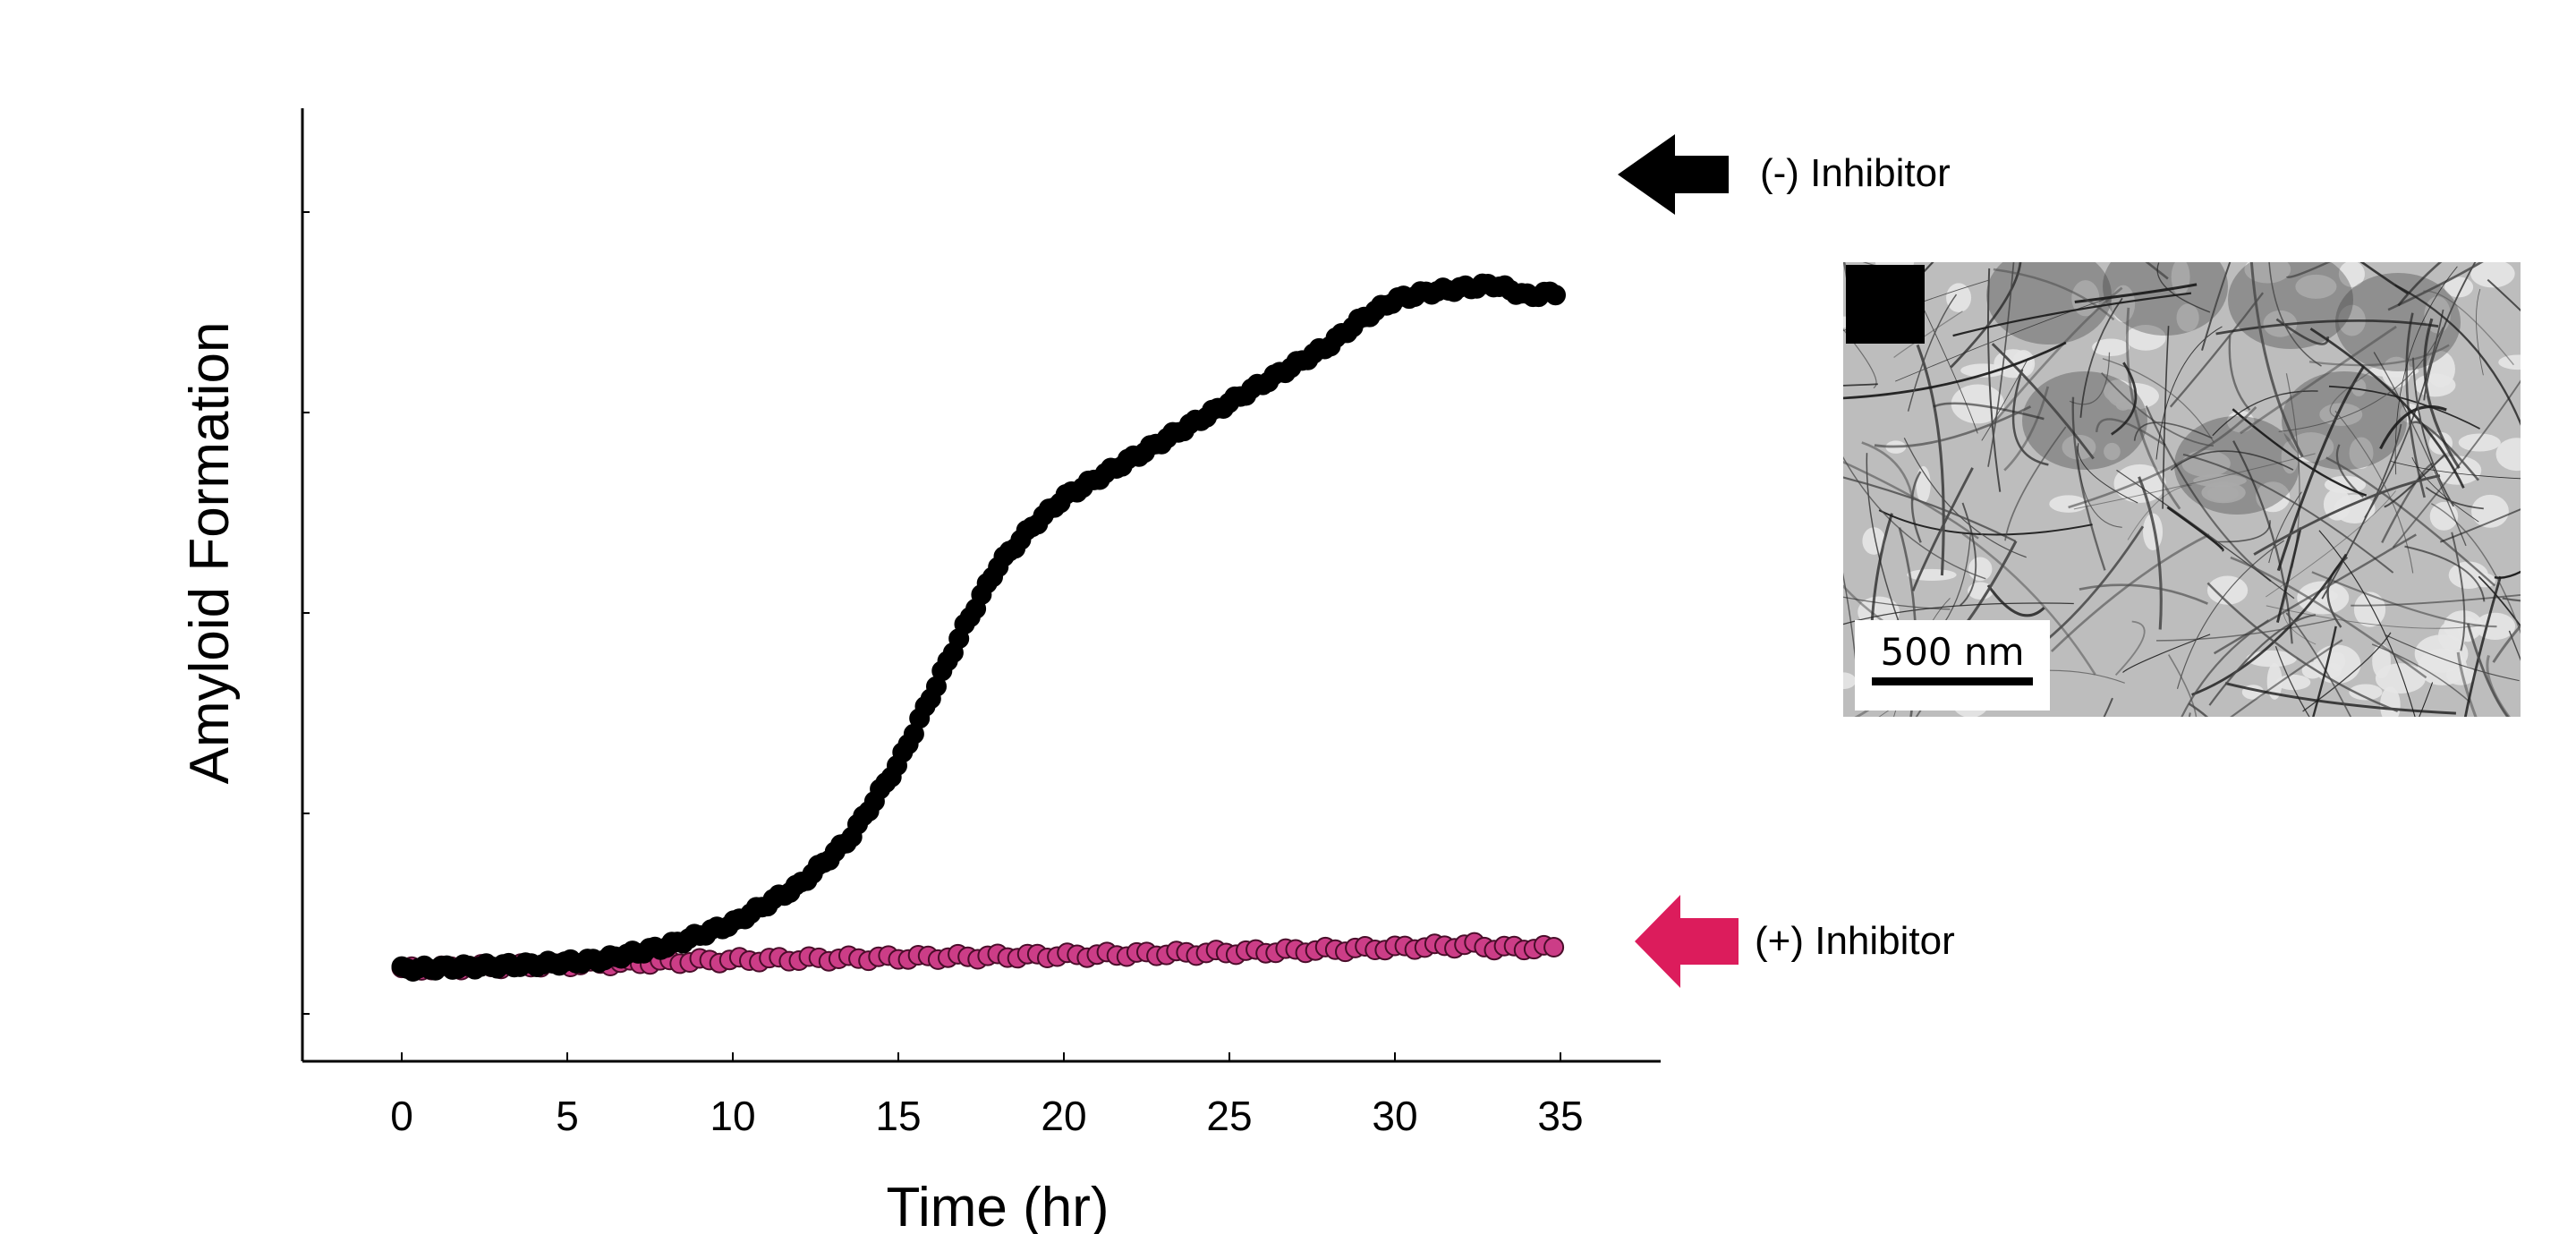  What do you see at coordinates (210, 554) in the screenshot?
I see `y-axis-title: Amyloid Formation` at bounding box center [210, 554].